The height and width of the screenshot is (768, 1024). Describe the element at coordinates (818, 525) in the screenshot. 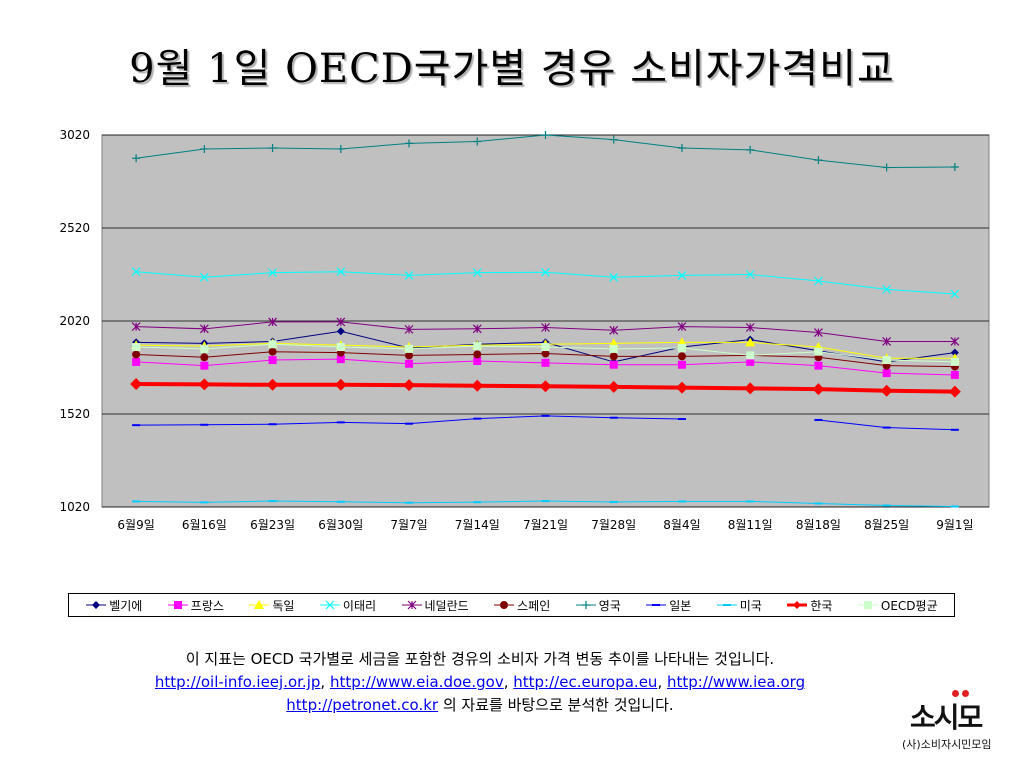

I see `x-tick-label: 8월18일` at that location.